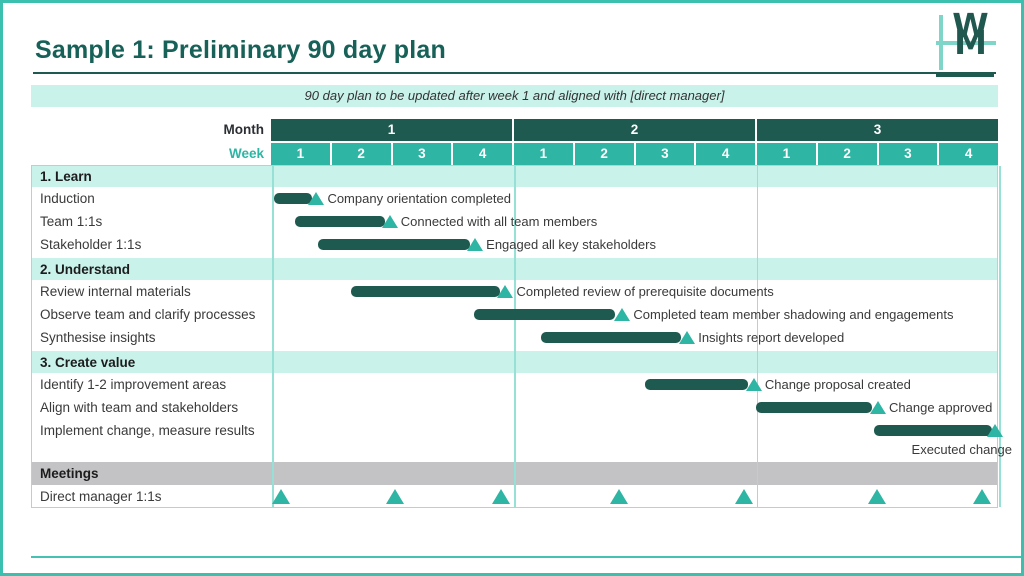  I want to click on task-chart: Company orientation completed, so click(634, 198).